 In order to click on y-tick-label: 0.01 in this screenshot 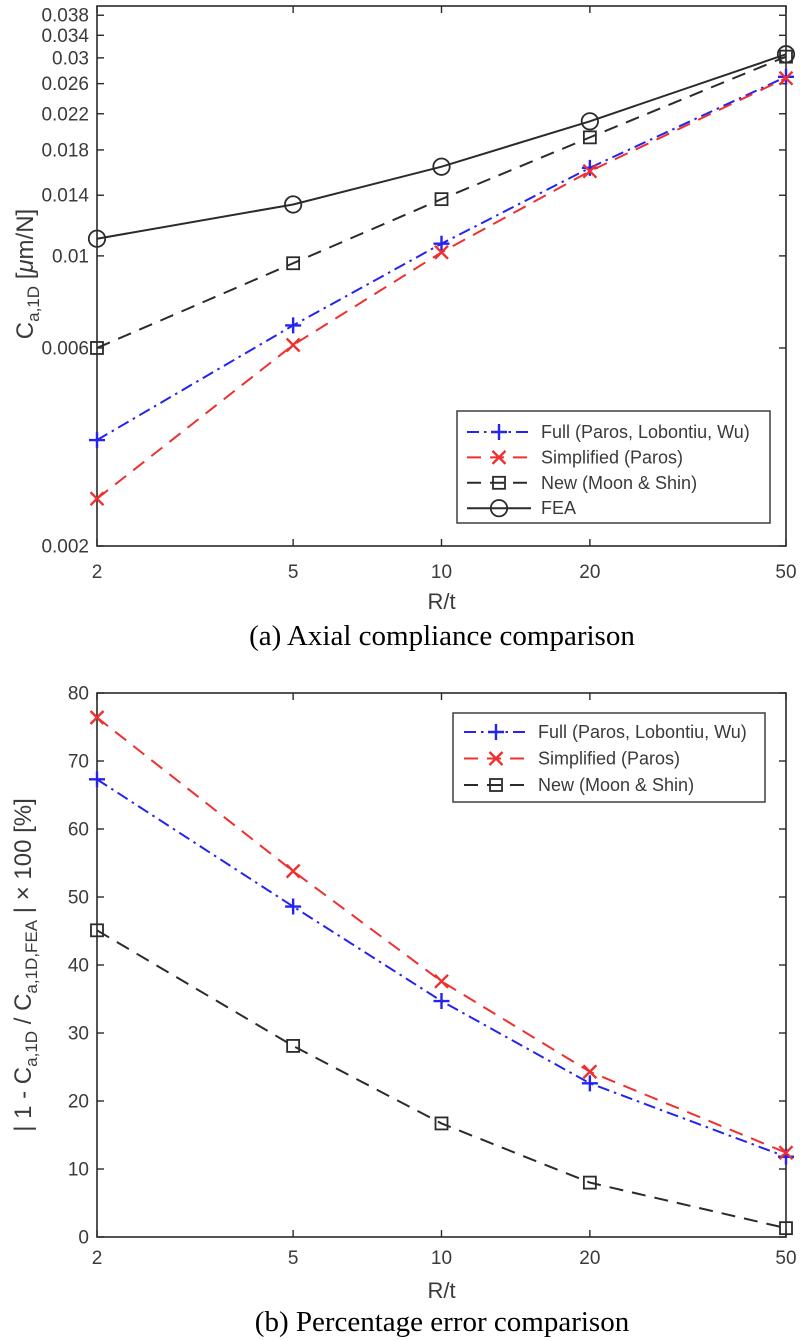, I will do `click(70, 256)`.